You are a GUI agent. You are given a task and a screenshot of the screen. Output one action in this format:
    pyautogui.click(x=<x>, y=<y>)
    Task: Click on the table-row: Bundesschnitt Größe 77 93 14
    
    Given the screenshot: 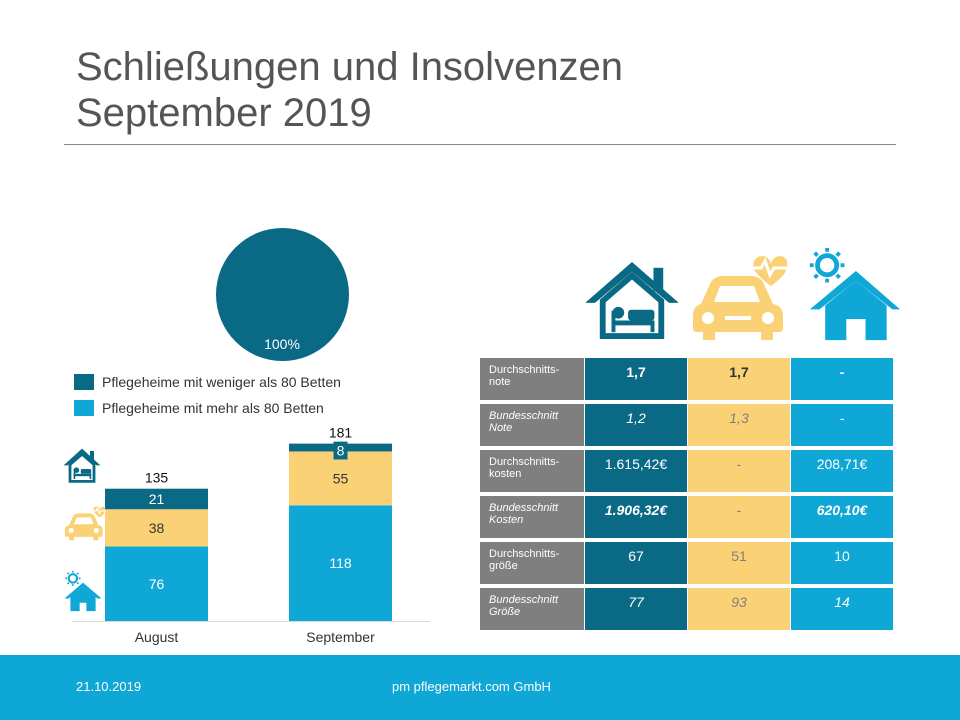 What is the action you would take?
    pyautogui.click(x=687, y=609)
    